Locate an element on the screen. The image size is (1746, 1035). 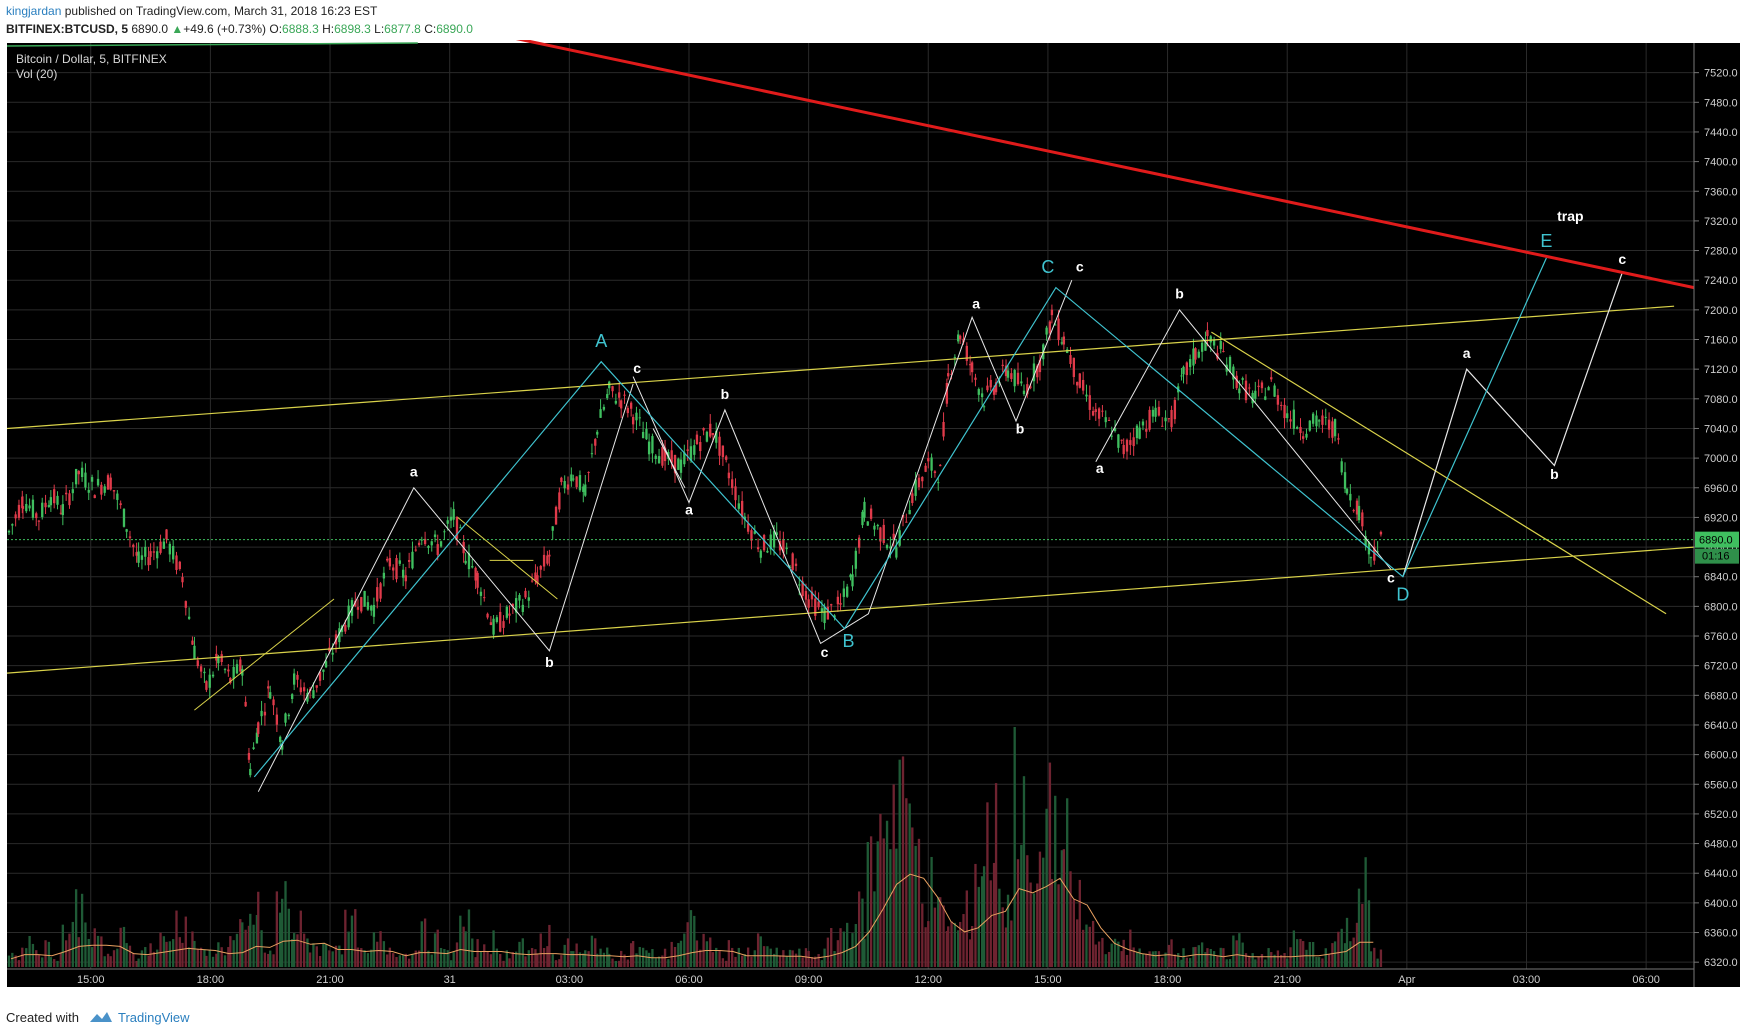
author-link: kingjardan is located at coordinates (34, 11).